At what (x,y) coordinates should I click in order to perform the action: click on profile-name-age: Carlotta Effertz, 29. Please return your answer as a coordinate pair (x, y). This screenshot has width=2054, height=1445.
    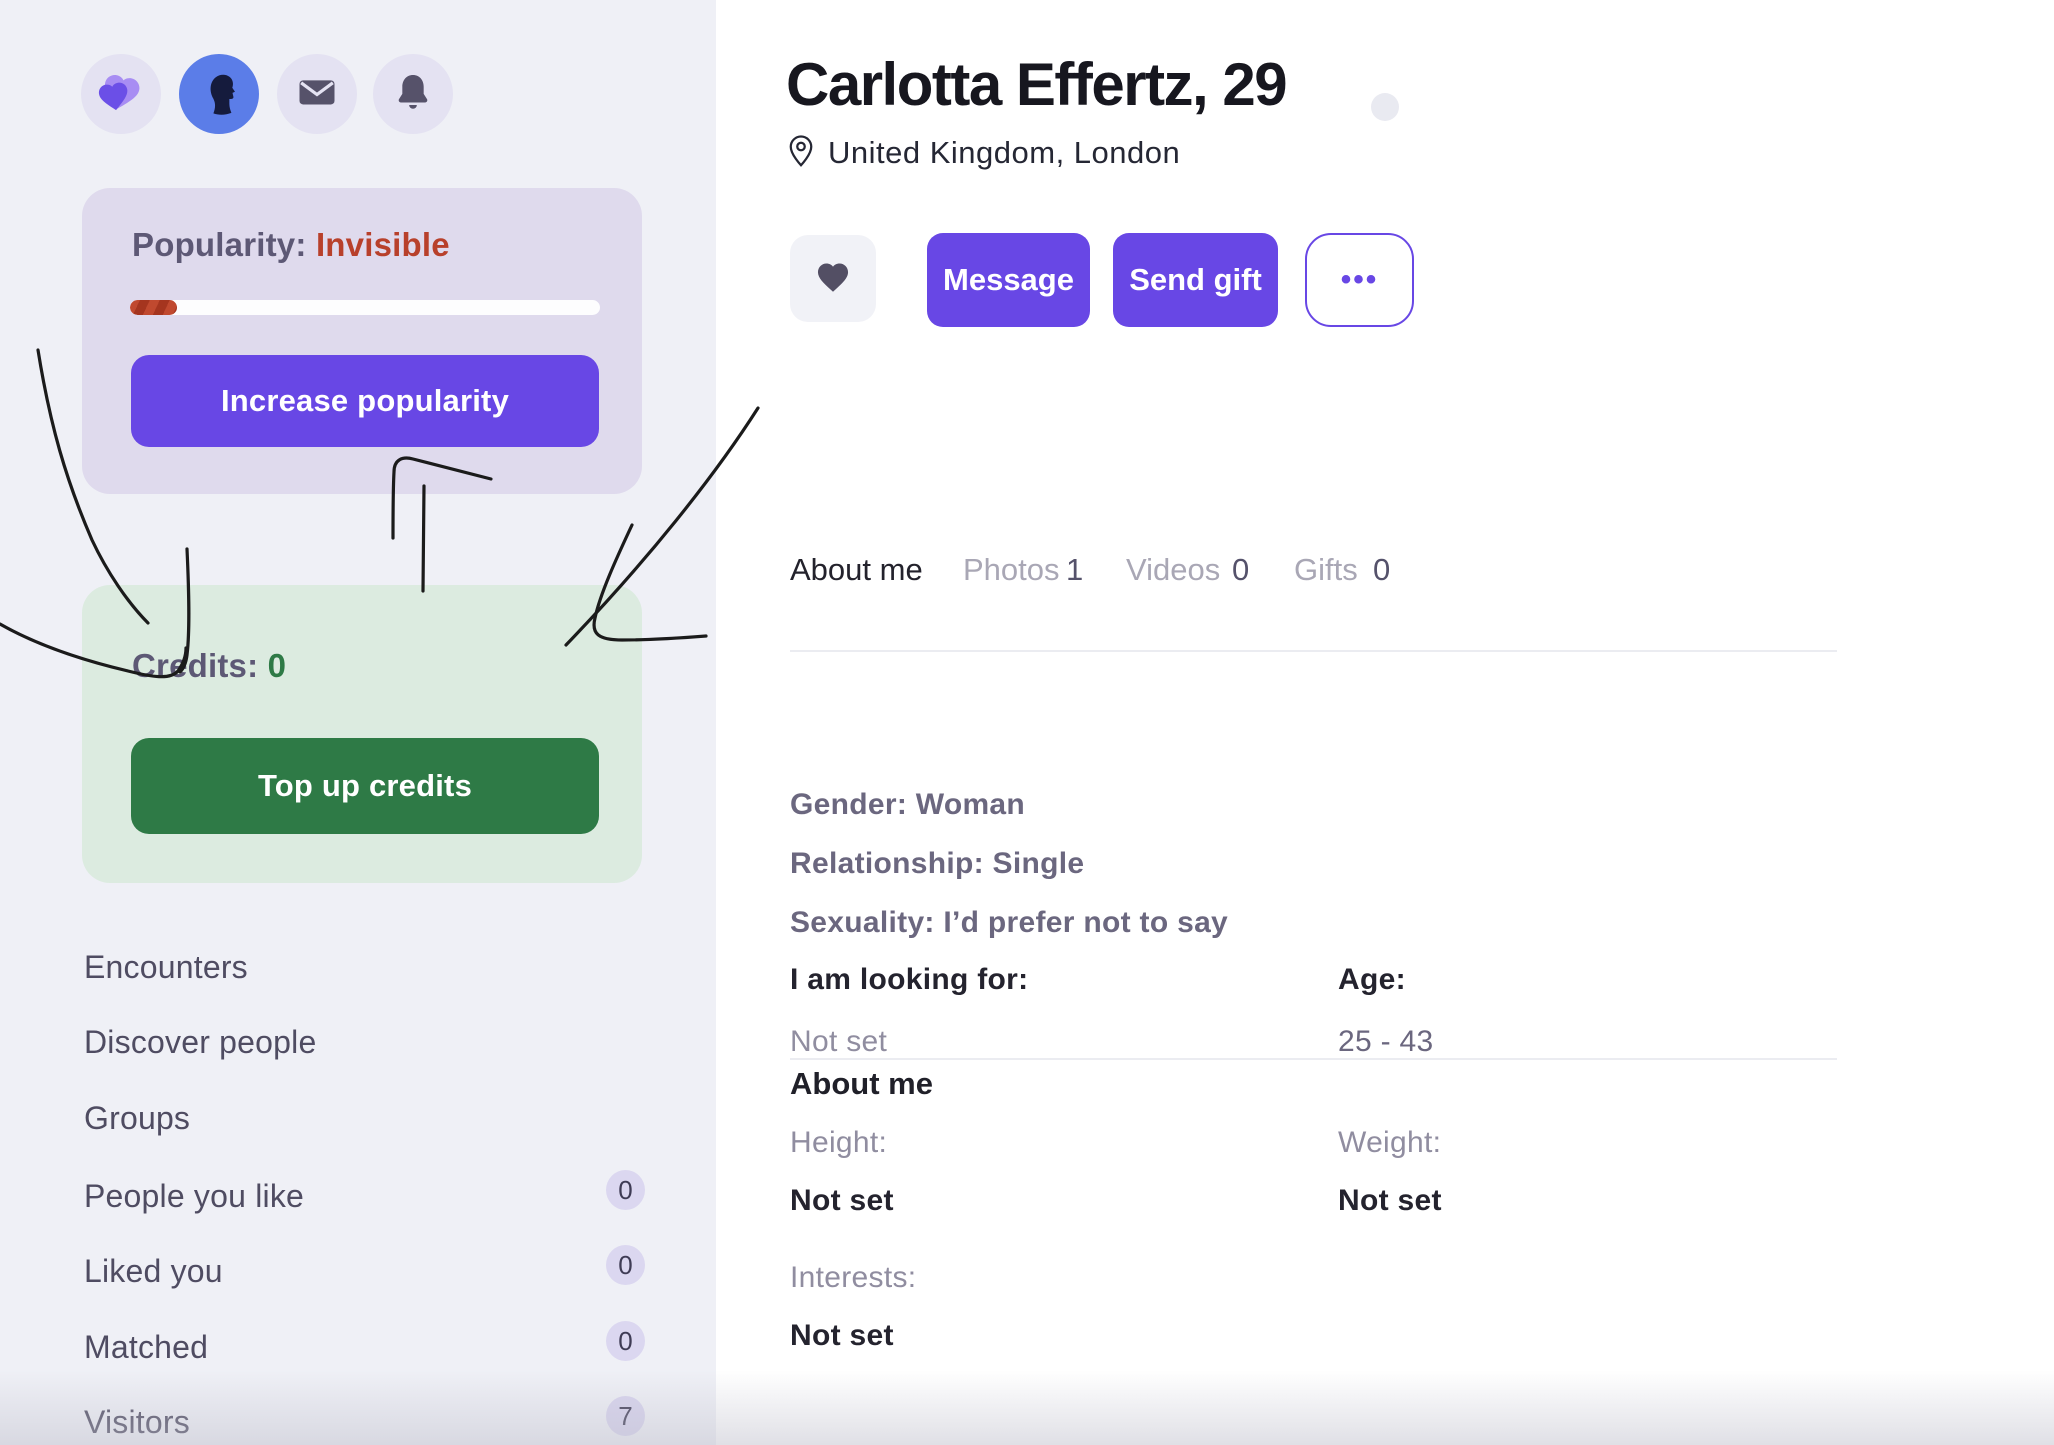
    Looking at the image, I should click on (1037, 84).